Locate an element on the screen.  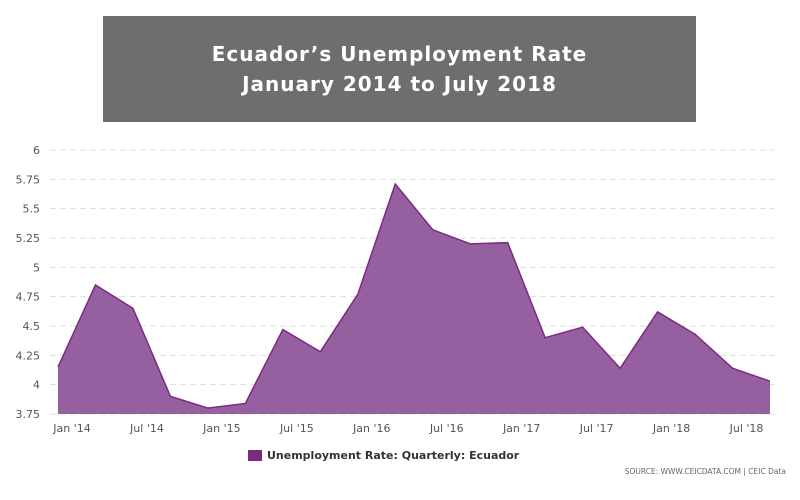
y-tick-label: 4.25 is located at coordinates (28, 355).